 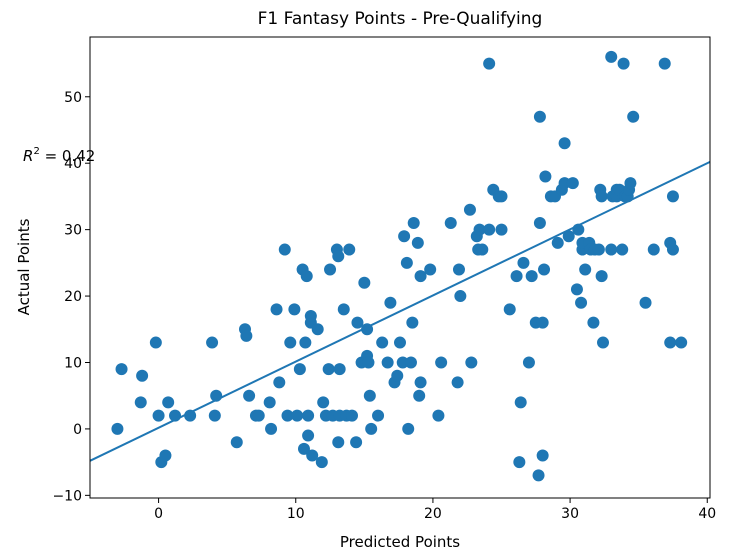 What do you see at coordinates (400, 542) in the screenshot?
I see `x-axis-label: Predicted Points` at bounding box center [400, 542].